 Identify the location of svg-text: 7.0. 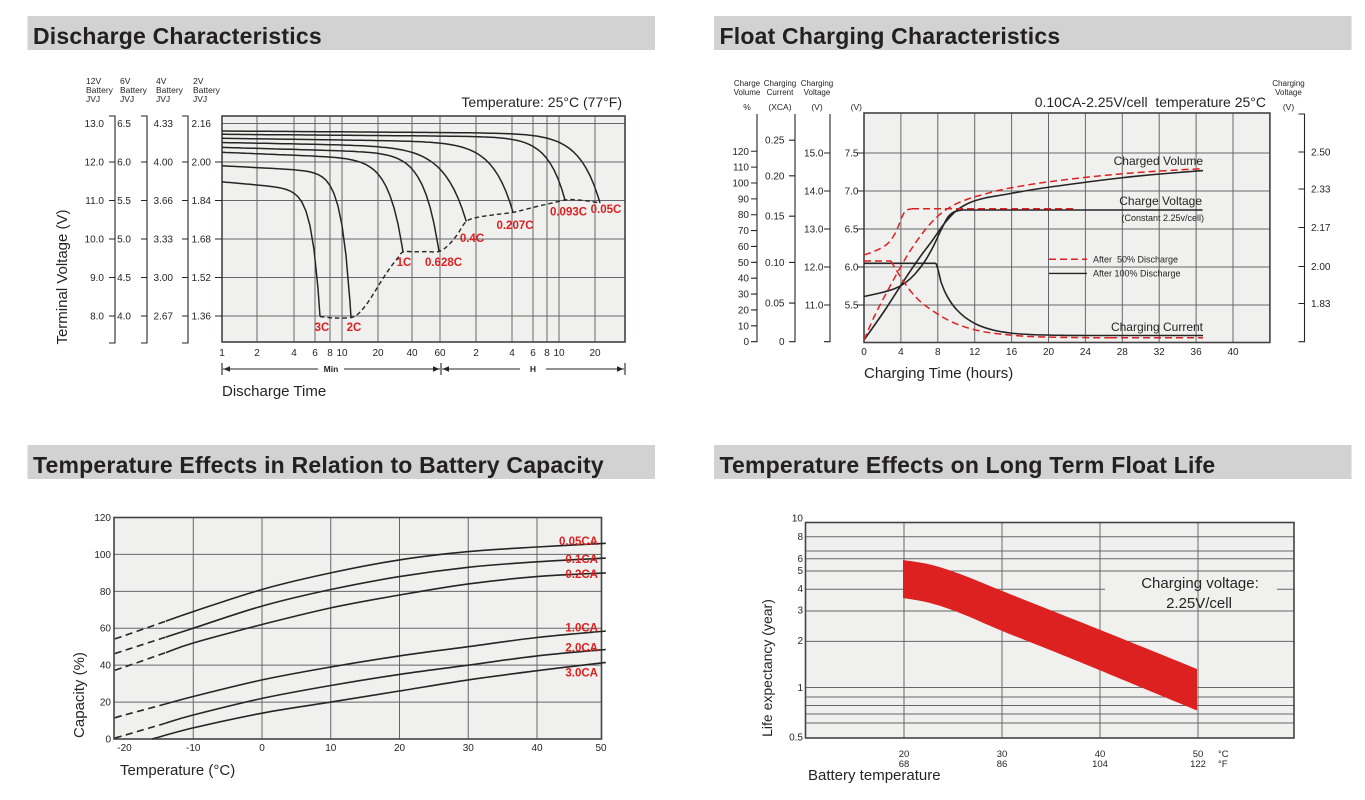
(852, 192).